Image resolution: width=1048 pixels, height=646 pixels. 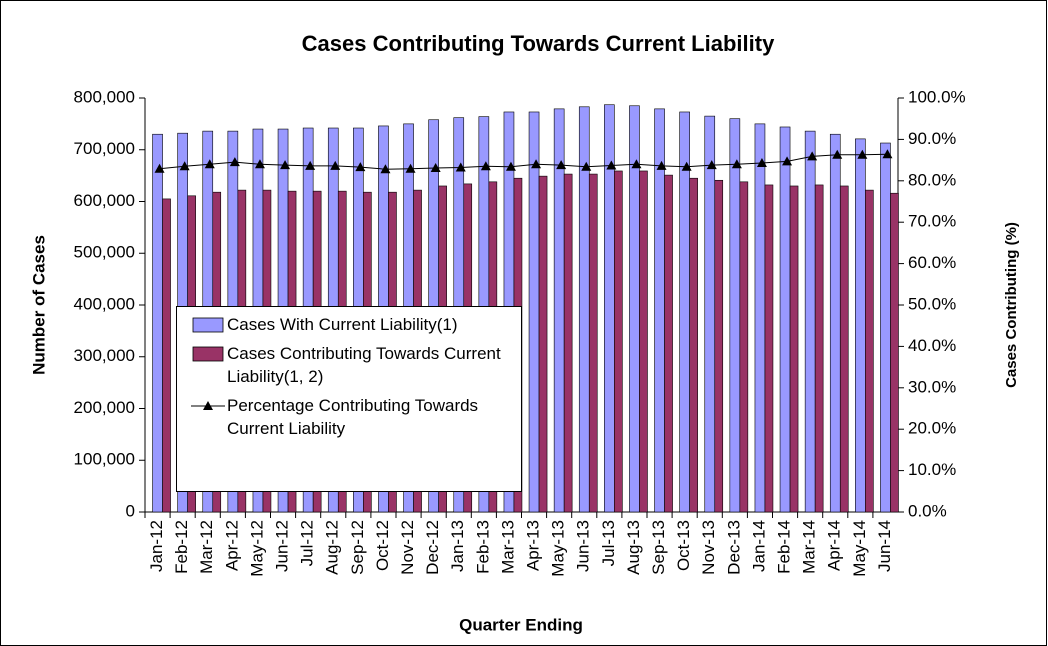 What do you see at coordinates (1011, 305) in the screenshot?
I see `y2-axis-title: Cases Contributing (%)` at bounding box center [1011, 305].